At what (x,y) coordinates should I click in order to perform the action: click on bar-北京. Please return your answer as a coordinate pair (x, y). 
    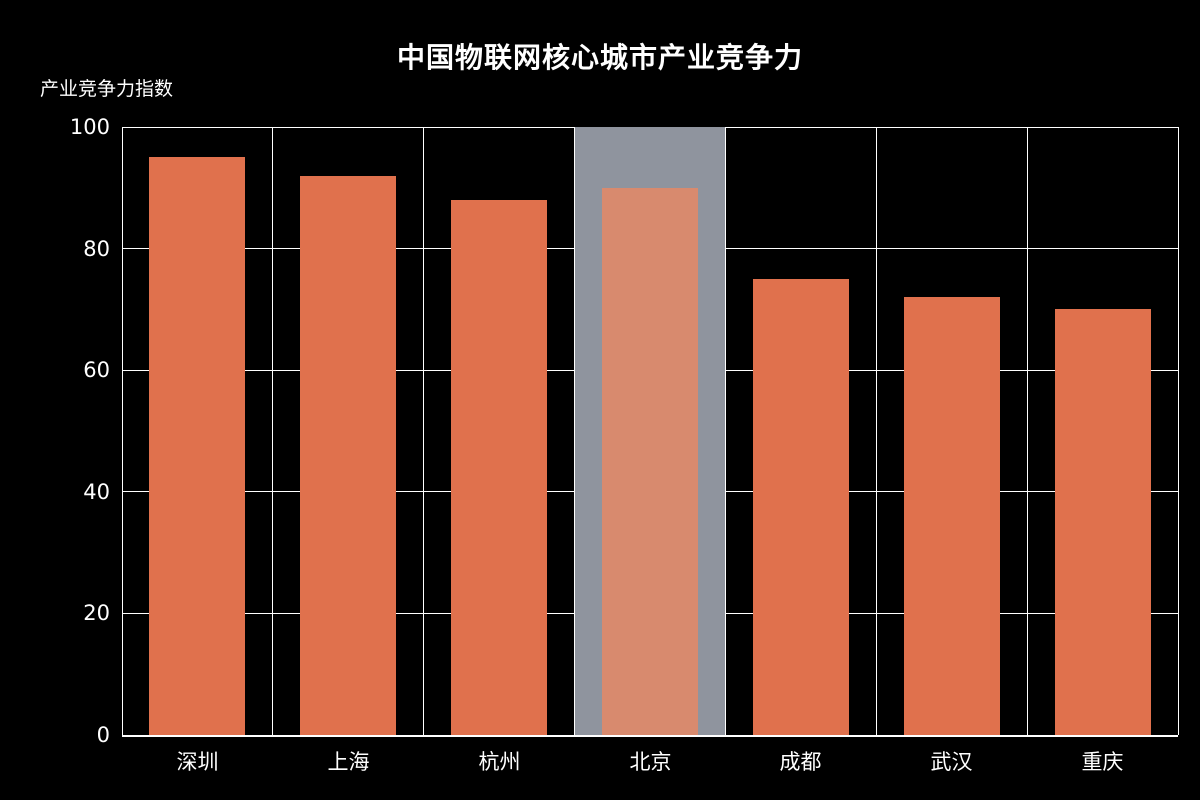
    Looking at the image, I should click on (650, 461).